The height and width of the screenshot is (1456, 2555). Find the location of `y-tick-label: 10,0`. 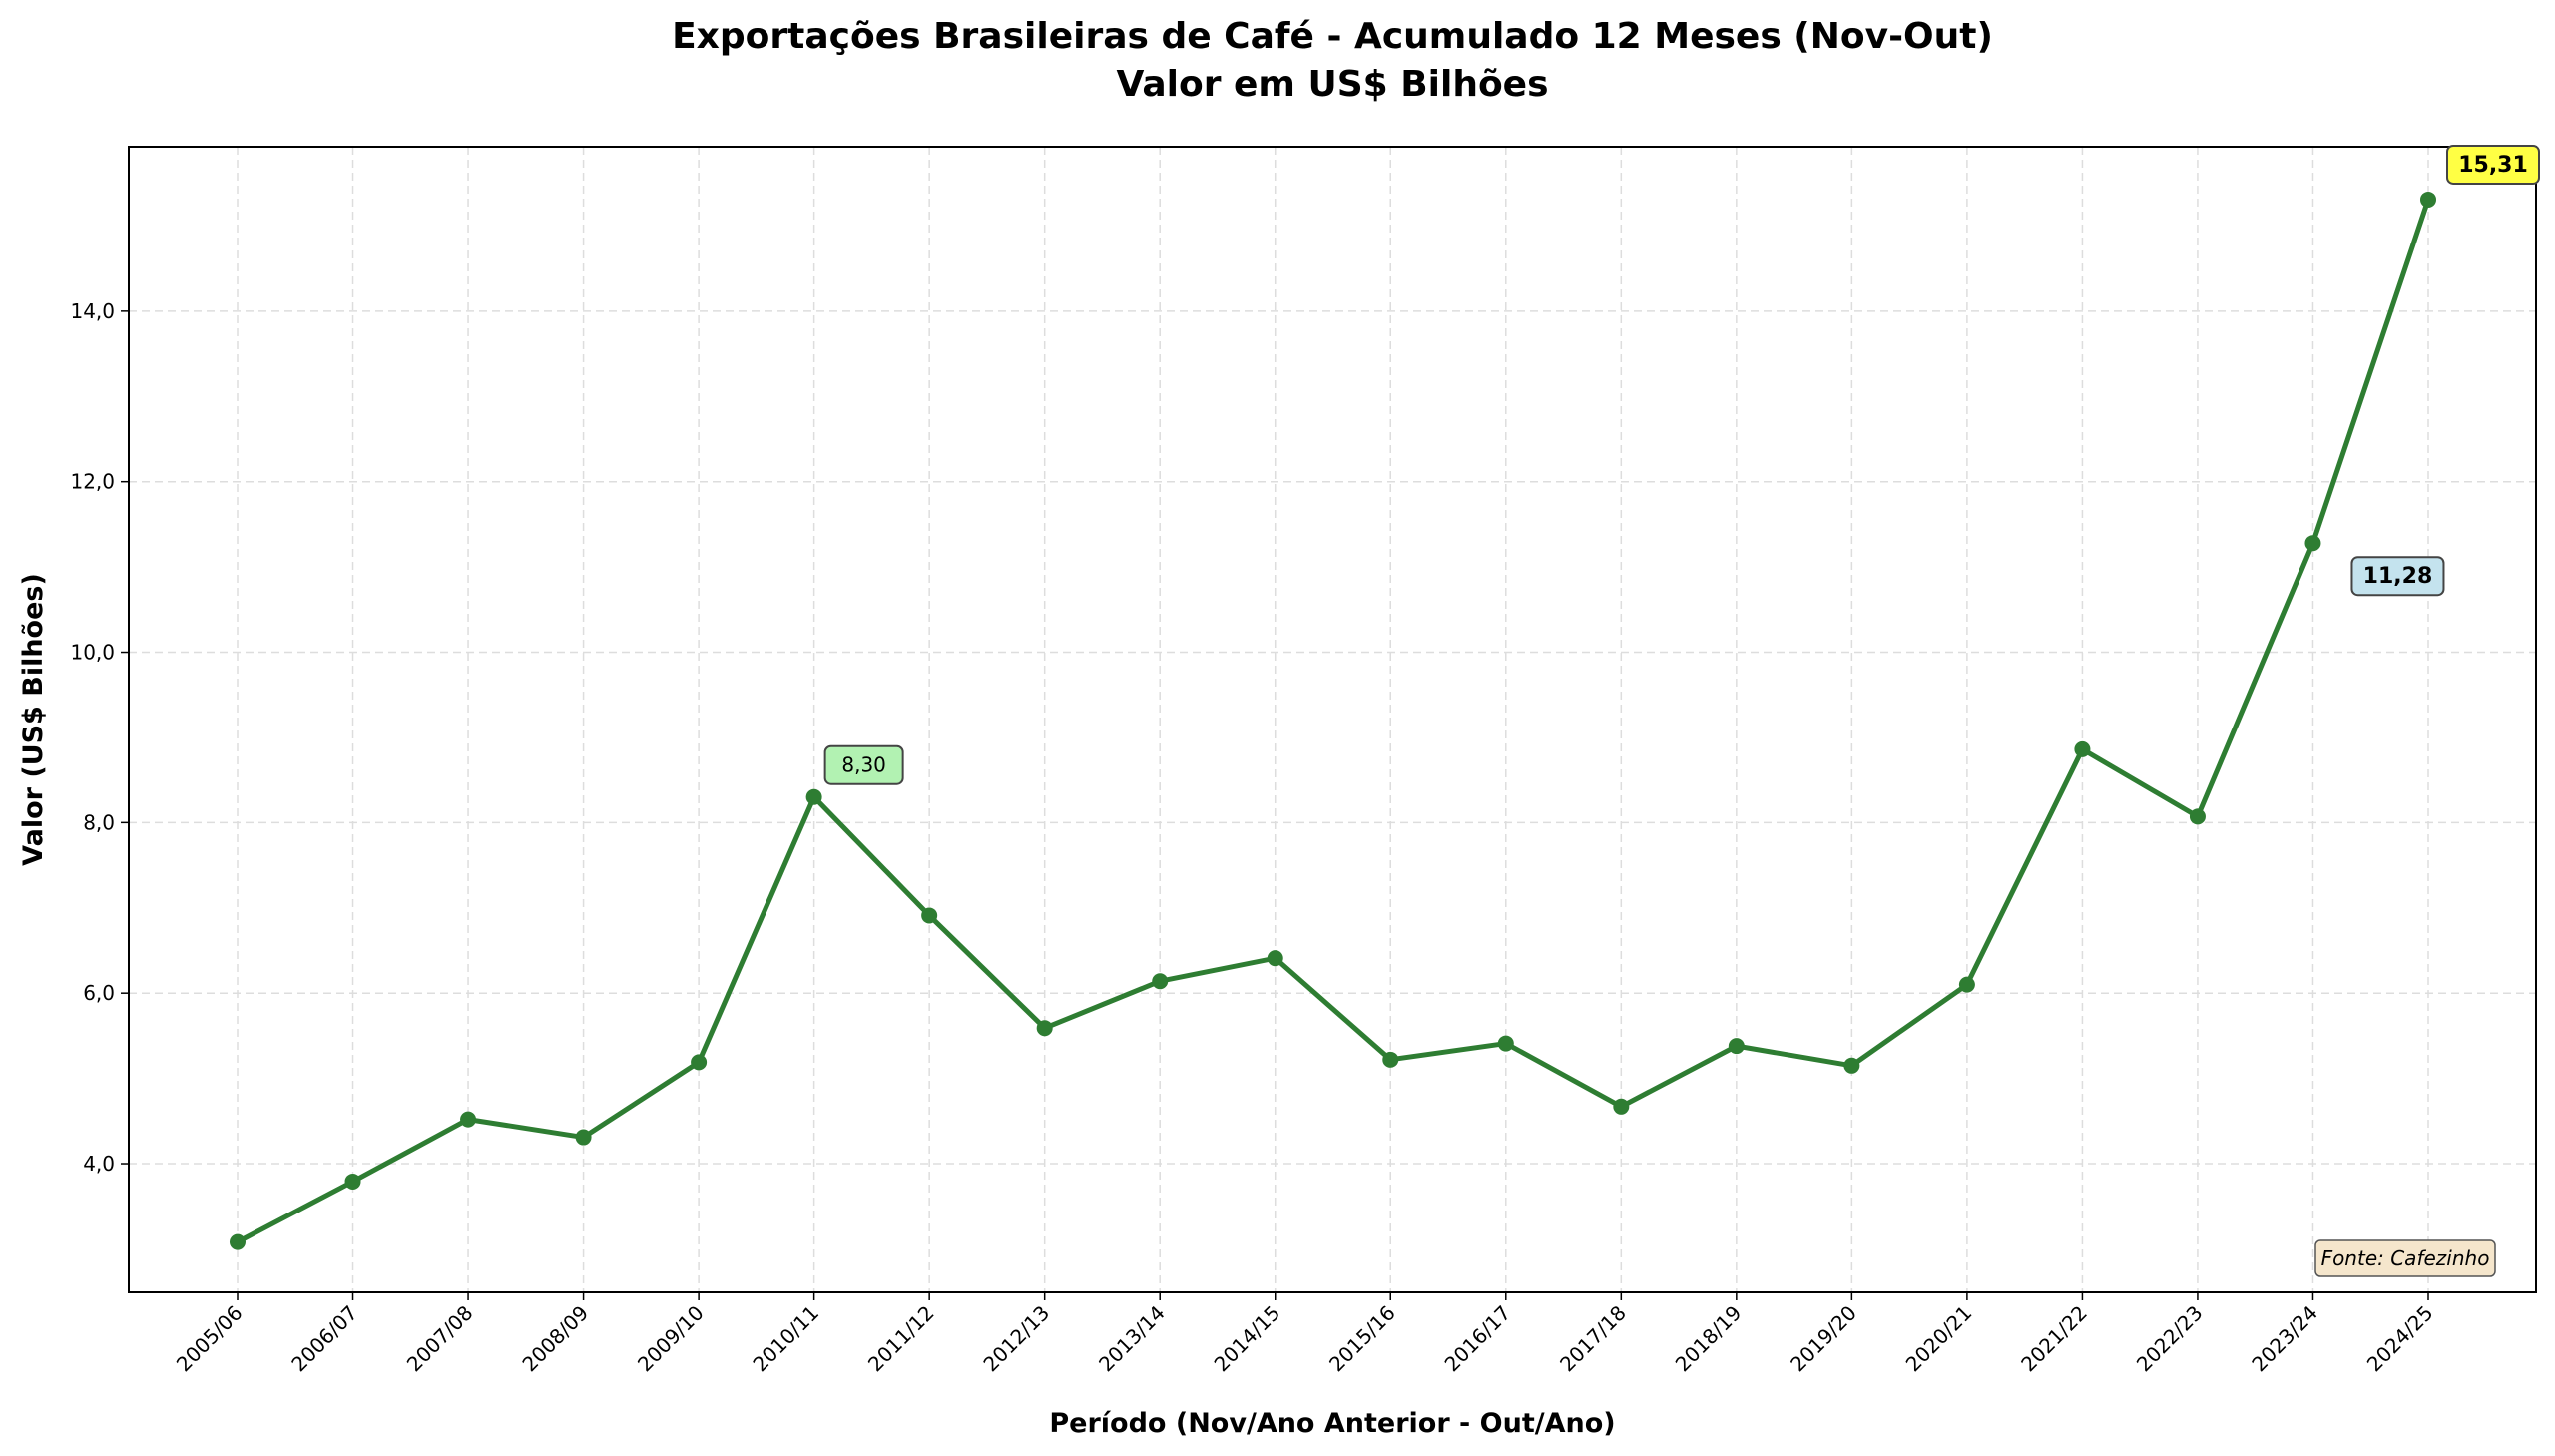

y-tick-label: 10,0 is located at coordinates (92, 653).